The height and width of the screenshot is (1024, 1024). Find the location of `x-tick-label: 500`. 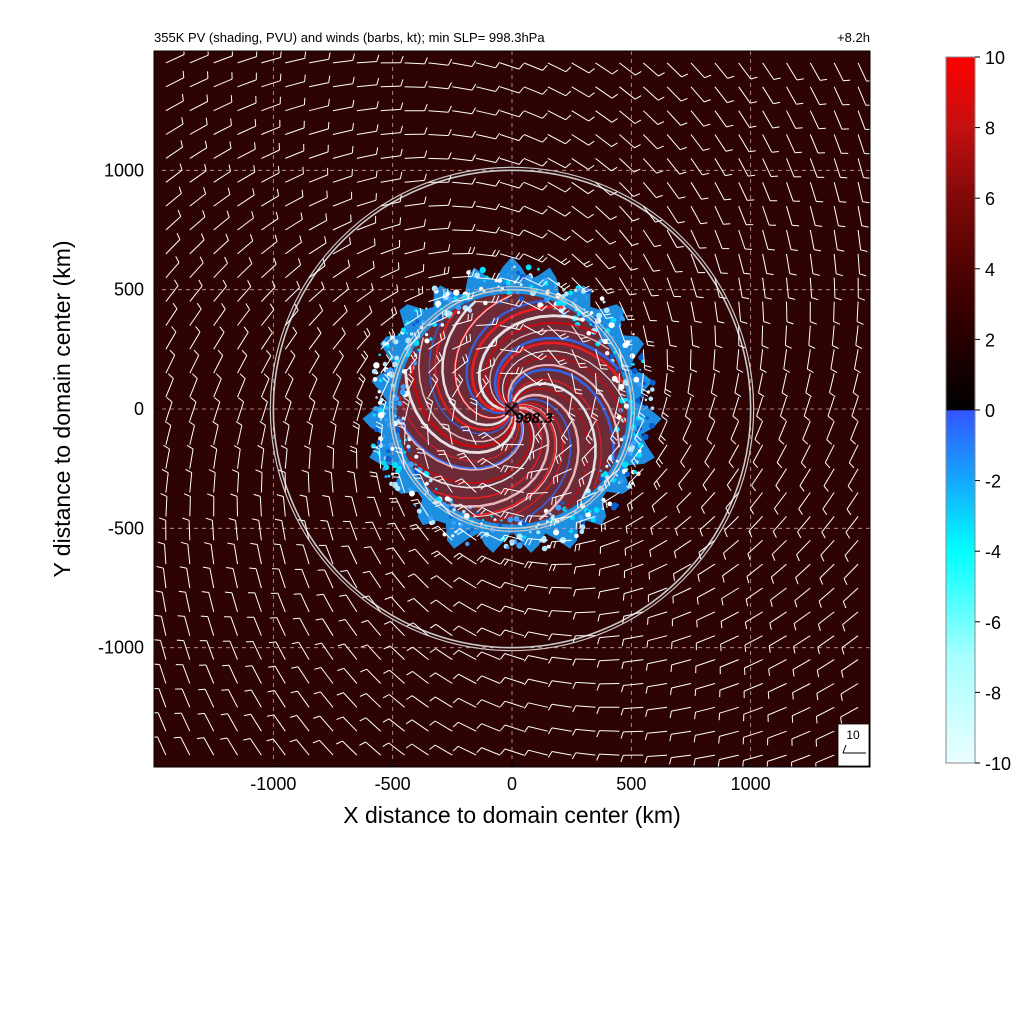

x-tick-label: 500 is located at coordinates (631, 784).